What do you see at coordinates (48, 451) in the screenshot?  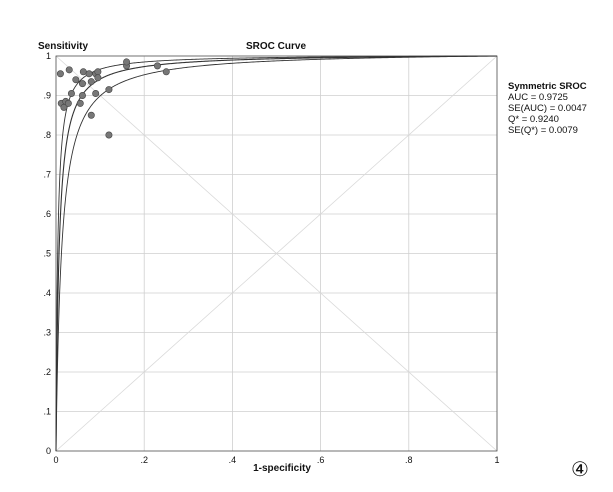 I see `y-tick-label: 0` at bounding box center [48, 451].